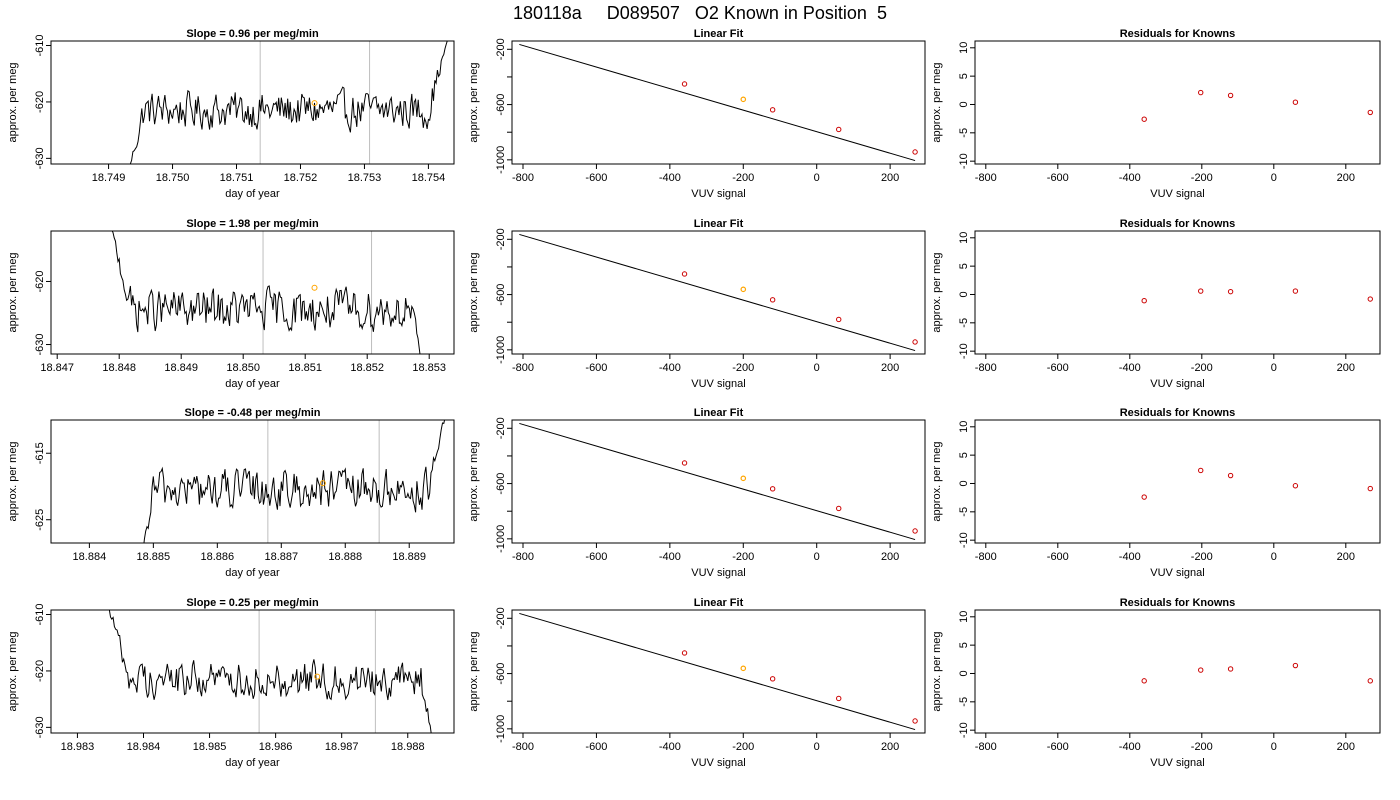  What do you see at coordinates (181, 368) in the screenshot?
I see `x-tick-label: 18.849` at bounding box center [181, 368].